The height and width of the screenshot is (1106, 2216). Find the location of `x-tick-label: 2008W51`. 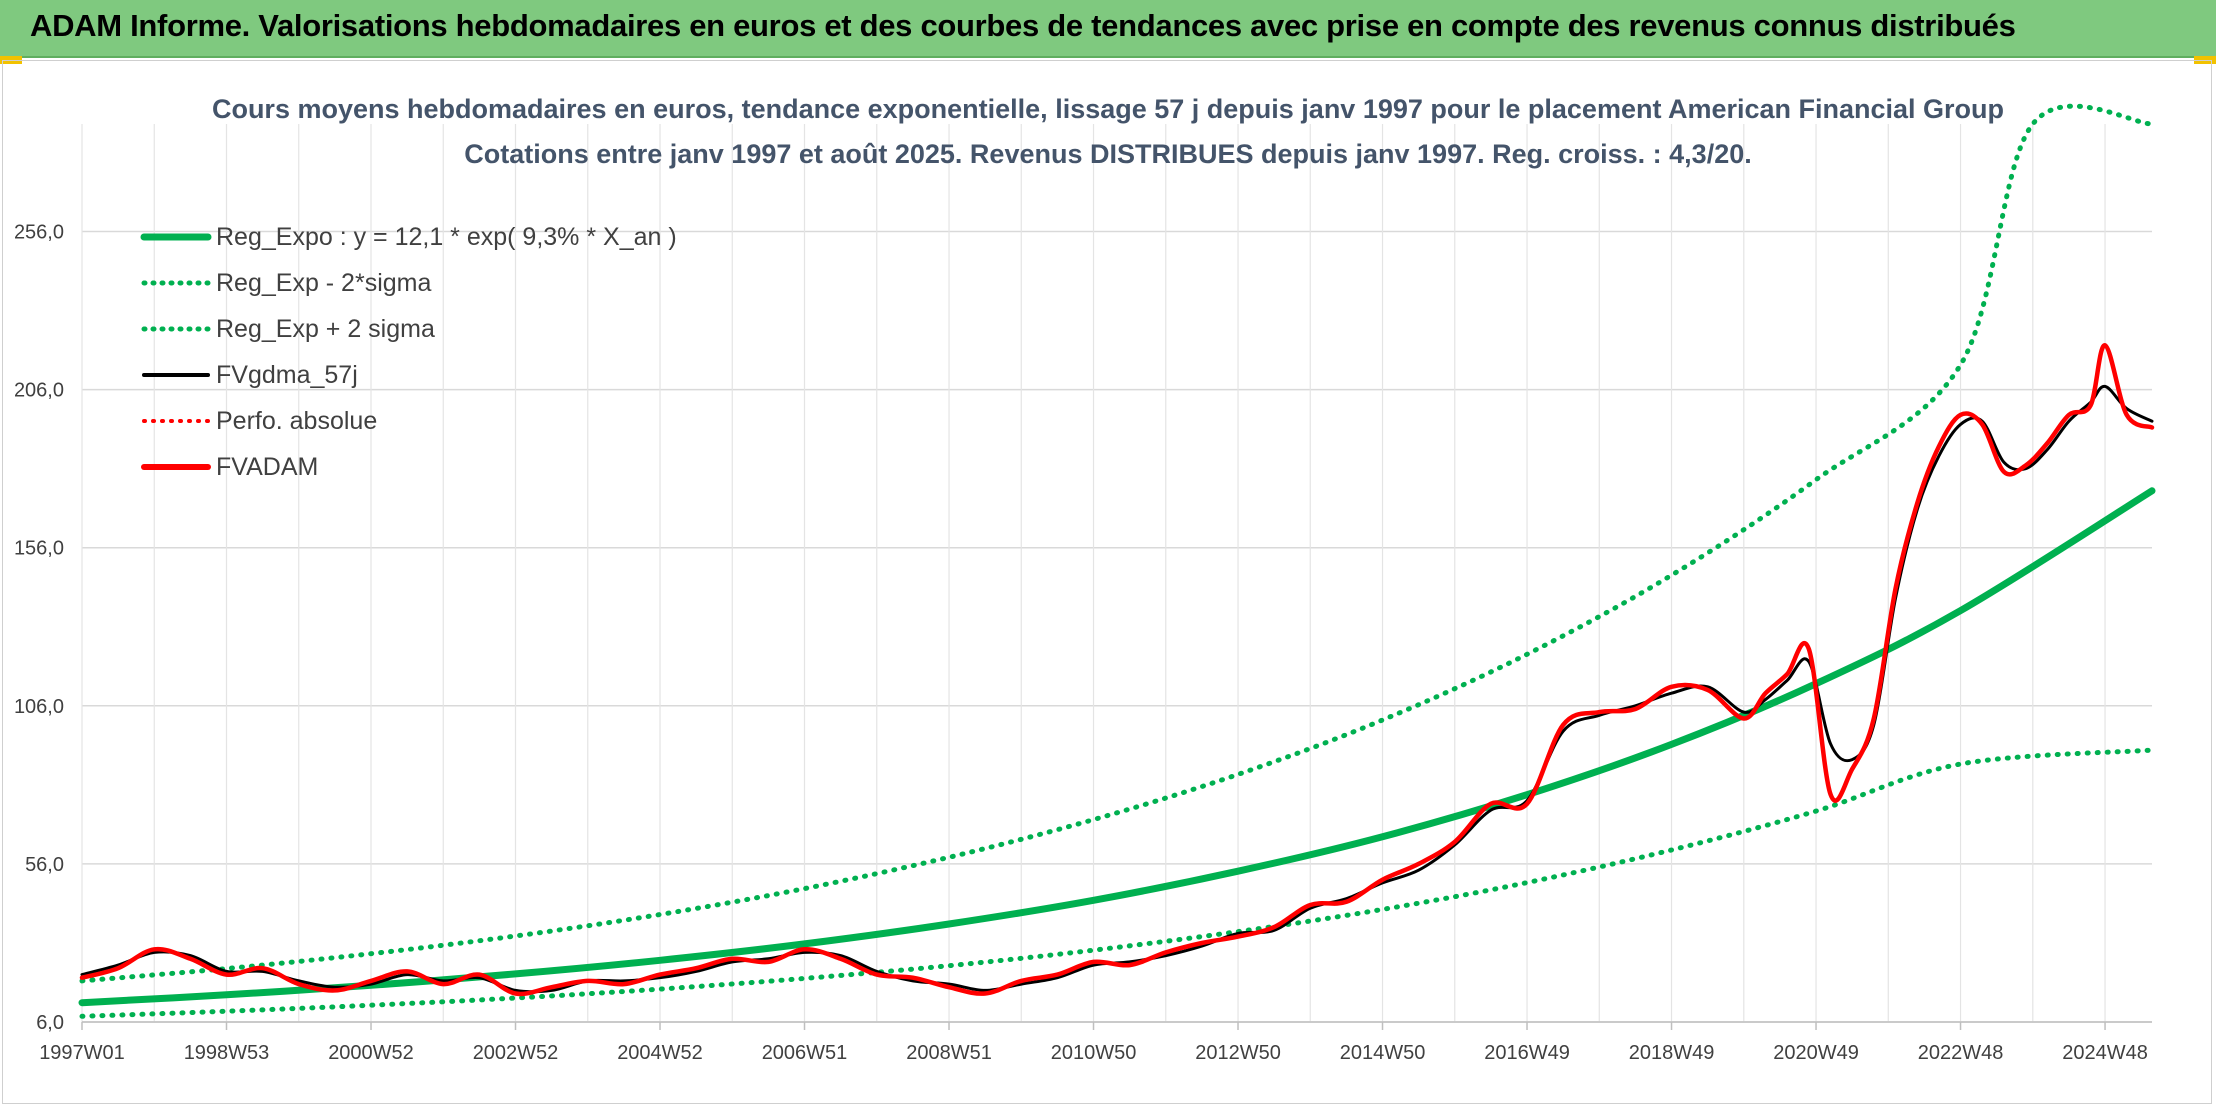

x-tick-label: 2008W51 is located at coordinates (949, 1053).